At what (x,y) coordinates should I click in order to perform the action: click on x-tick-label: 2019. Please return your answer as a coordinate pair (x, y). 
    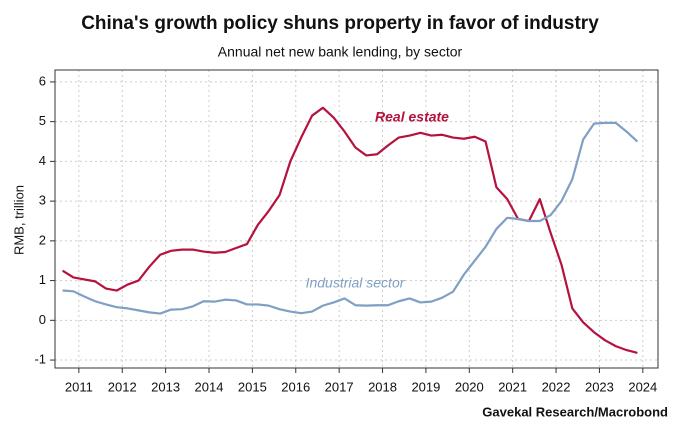
    Looking at the image, I should click on (425, 386).